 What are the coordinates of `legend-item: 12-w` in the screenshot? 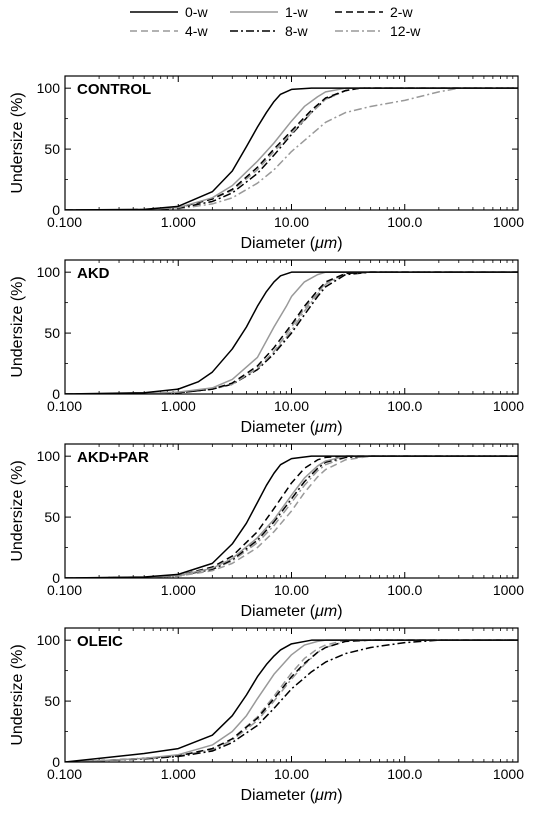 It's located at (378, 31).